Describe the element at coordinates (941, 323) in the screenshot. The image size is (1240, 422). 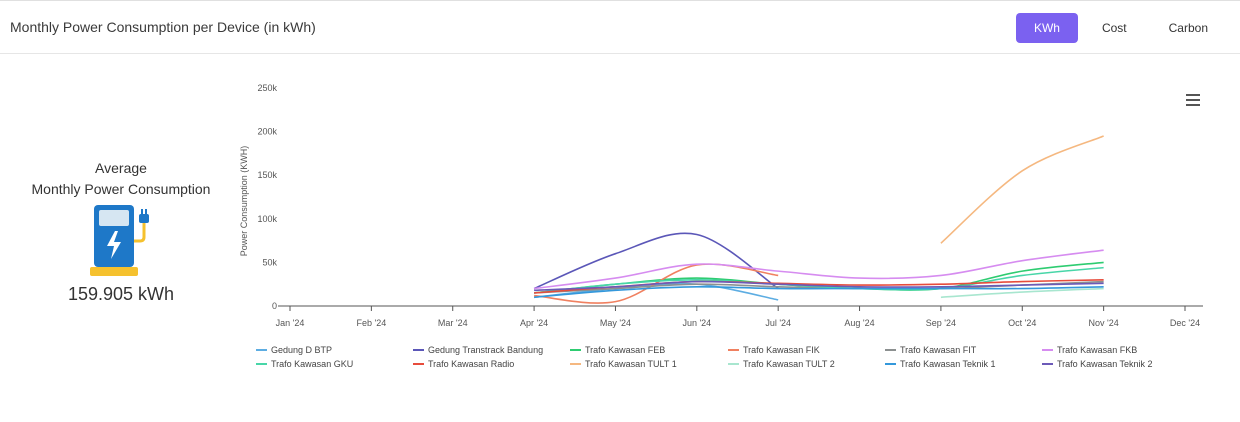
I see `x-tick-label: Sep '24` at that location.